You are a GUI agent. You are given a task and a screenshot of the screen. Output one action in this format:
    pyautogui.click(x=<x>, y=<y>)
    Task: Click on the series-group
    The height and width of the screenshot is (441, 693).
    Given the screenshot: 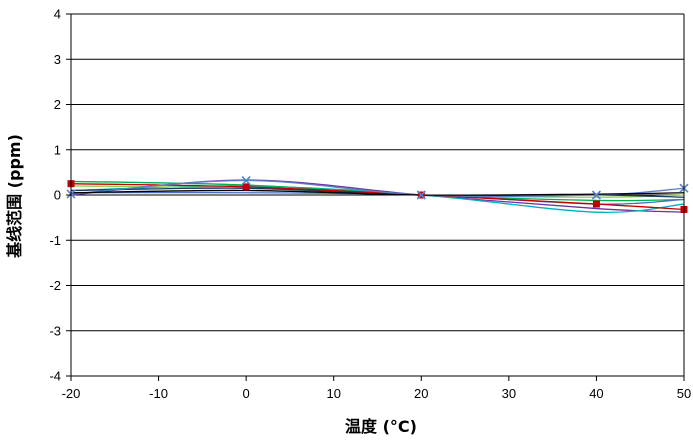 What is the action you would take?
    pyautogui.click(x=377, y=196)
    